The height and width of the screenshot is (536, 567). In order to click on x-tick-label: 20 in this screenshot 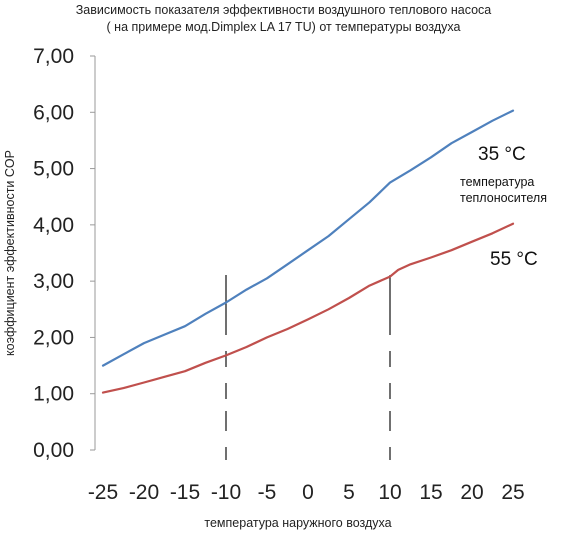, I will do `click(471, 492)`.